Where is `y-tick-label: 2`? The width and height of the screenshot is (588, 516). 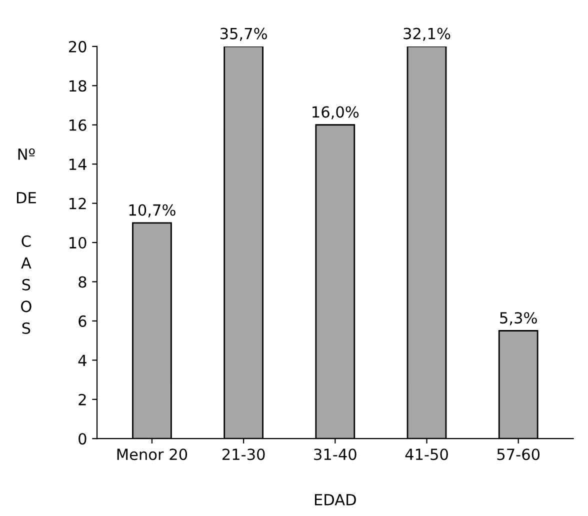 y-tick-label: 2 is located at coordinates (82, 400).